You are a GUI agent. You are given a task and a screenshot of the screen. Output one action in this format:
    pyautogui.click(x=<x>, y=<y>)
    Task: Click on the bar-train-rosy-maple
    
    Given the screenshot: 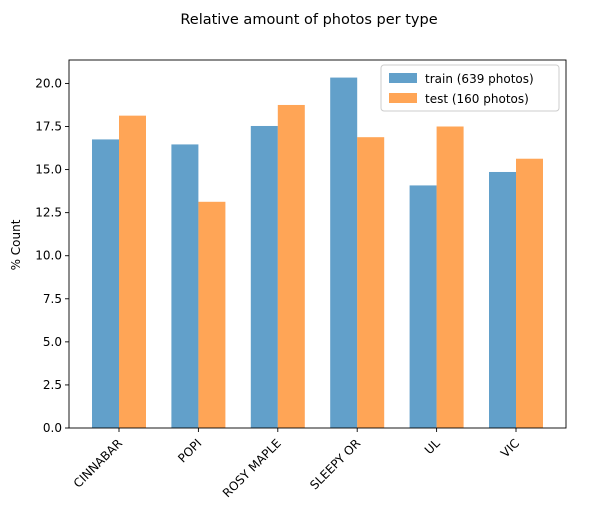 What is the action you would take?
    pyautogui.click(x=264, y=276)
    